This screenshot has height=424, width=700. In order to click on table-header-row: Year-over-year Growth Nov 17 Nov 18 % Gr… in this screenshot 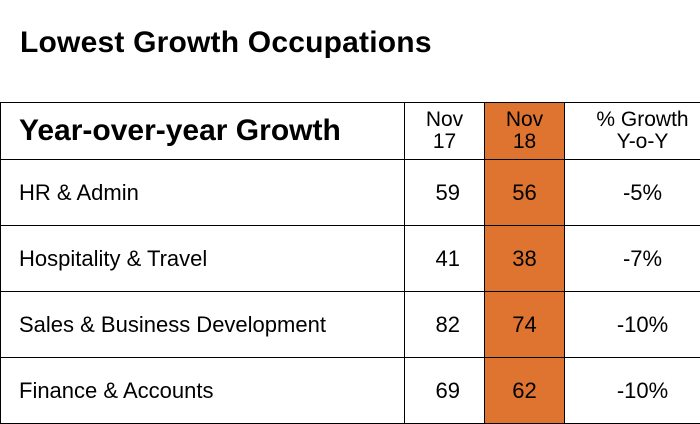, I will do `click(350, 131)`.